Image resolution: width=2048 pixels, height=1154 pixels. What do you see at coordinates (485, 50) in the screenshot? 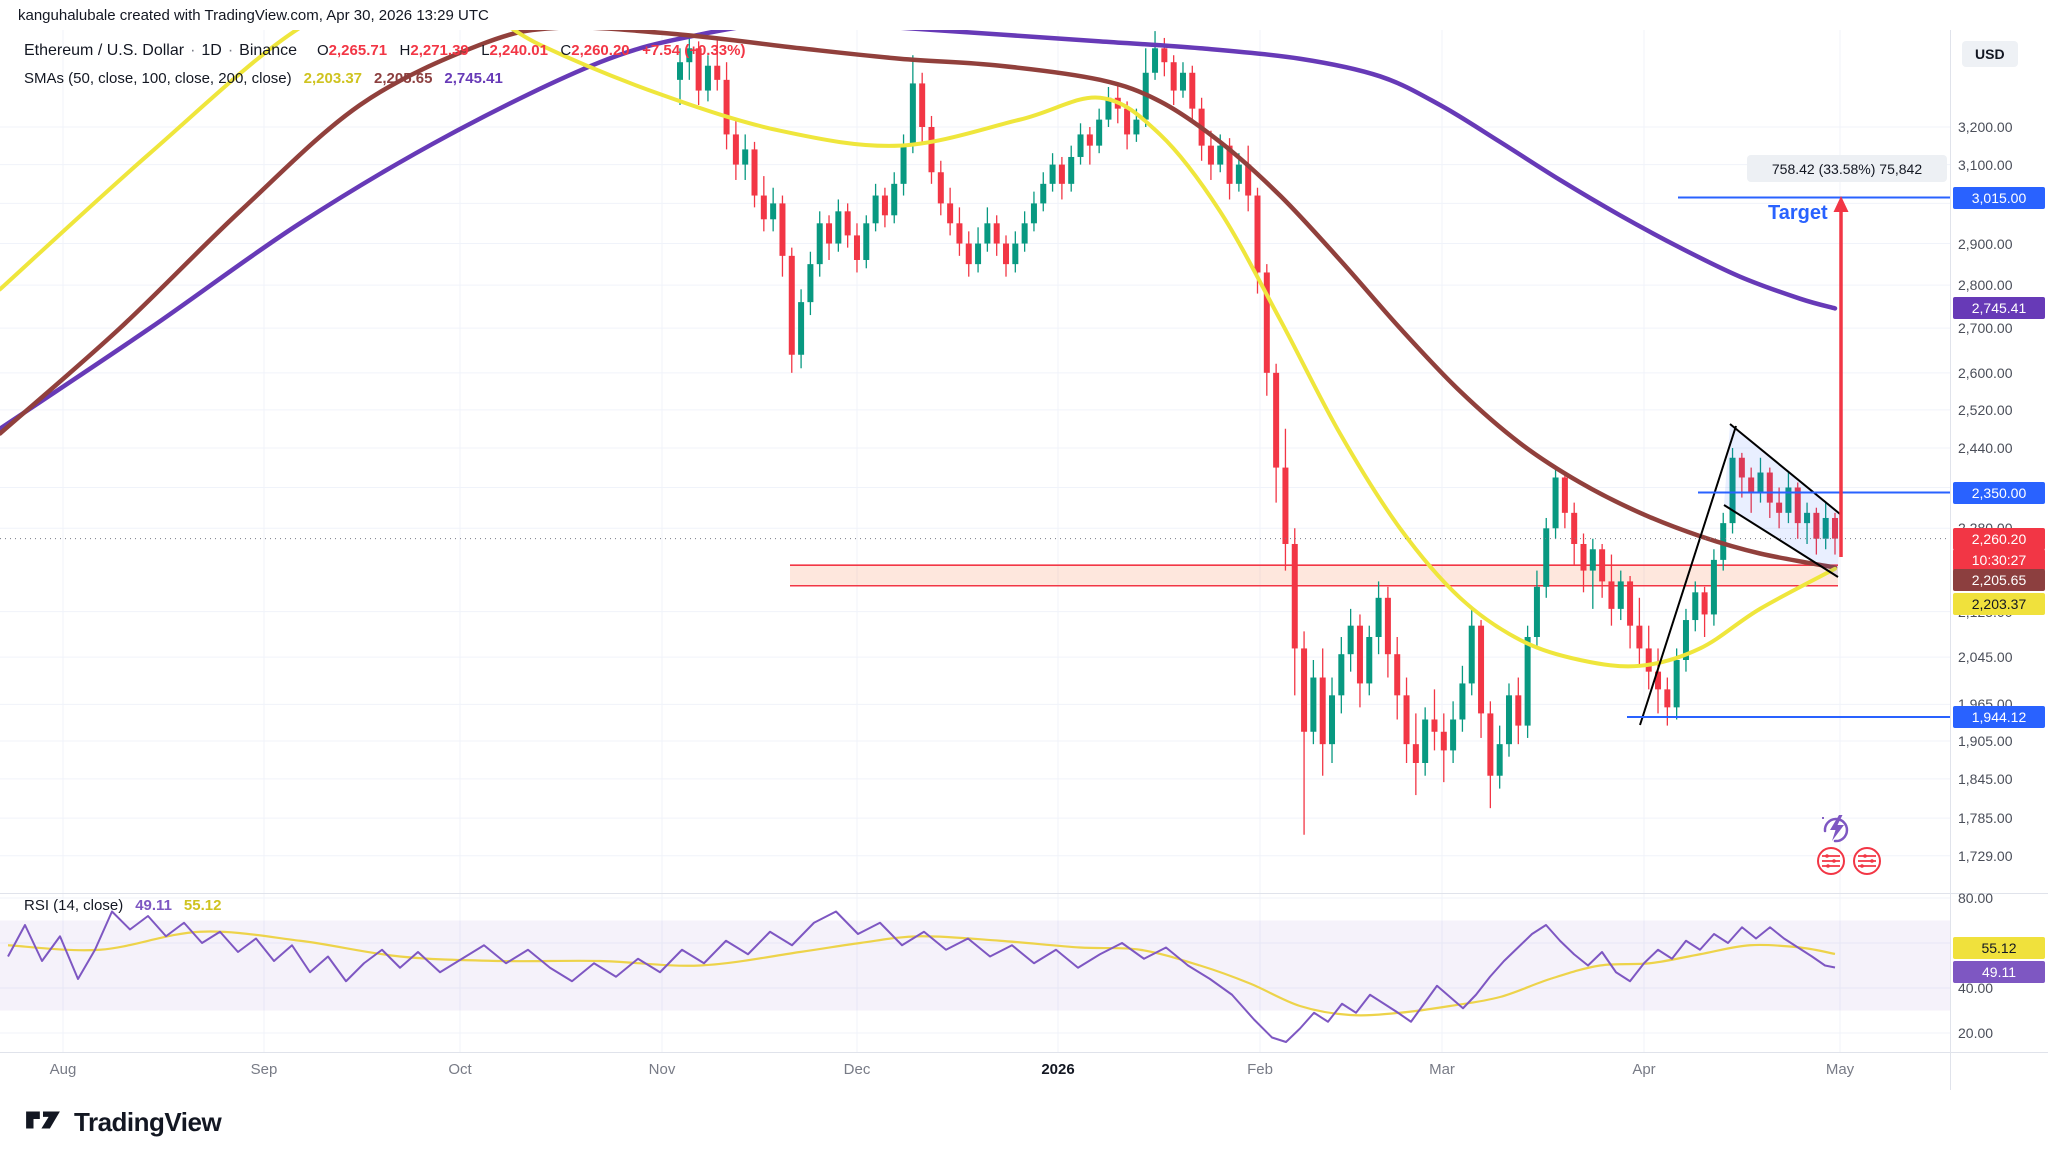
I see `low-label: L` at bounding box center [485, 50].